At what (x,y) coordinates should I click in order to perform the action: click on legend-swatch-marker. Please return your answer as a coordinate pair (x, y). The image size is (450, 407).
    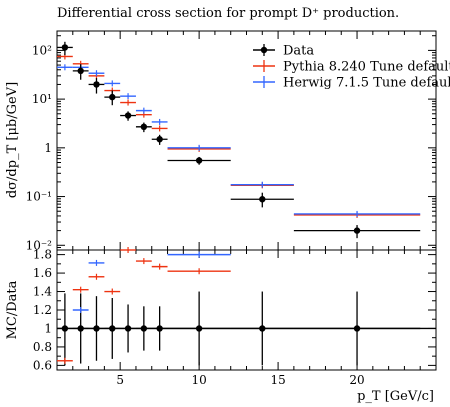
    Looking at the image, I should click on (264, 50).